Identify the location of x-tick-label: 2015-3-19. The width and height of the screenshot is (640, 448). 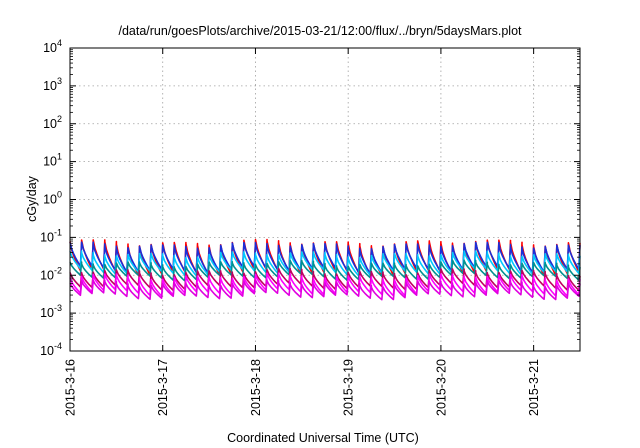
(349, 387).